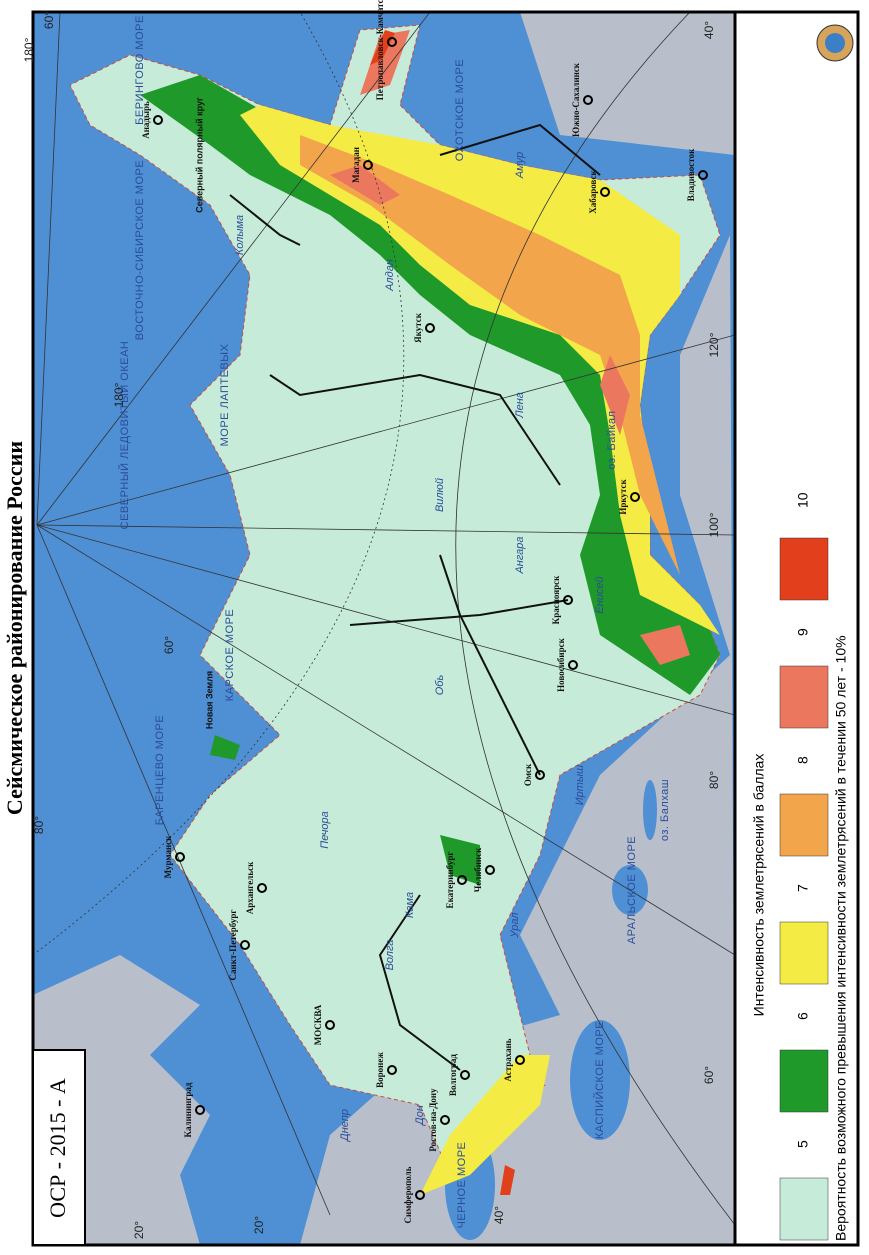 This screenshot has width=869, height=1255. I want to click on badge: ОСР - 2015 - А, so click(57, 1148).